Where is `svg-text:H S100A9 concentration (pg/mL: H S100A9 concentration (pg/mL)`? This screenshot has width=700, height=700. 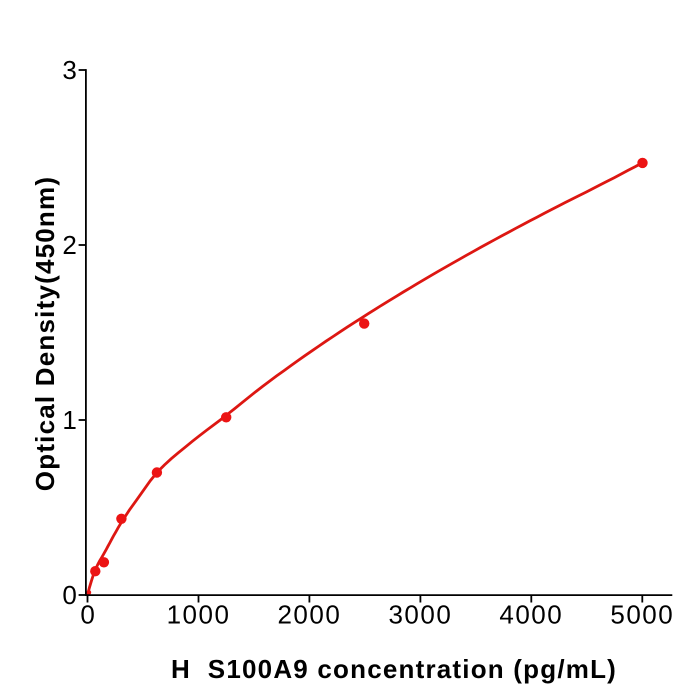
svg-text:H S100A9 concentration (pg/mL: H S100A9 concentration (pg/mL) is located at coordinates (394, 669).